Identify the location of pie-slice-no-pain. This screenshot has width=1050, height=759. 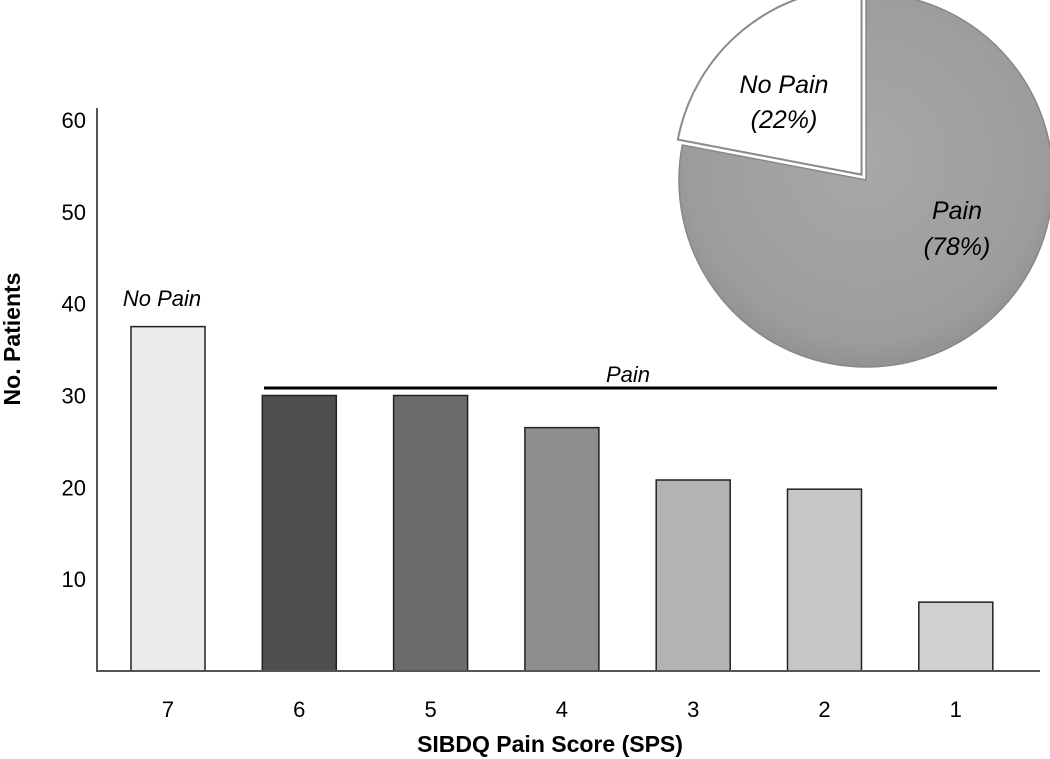
(769, 88).